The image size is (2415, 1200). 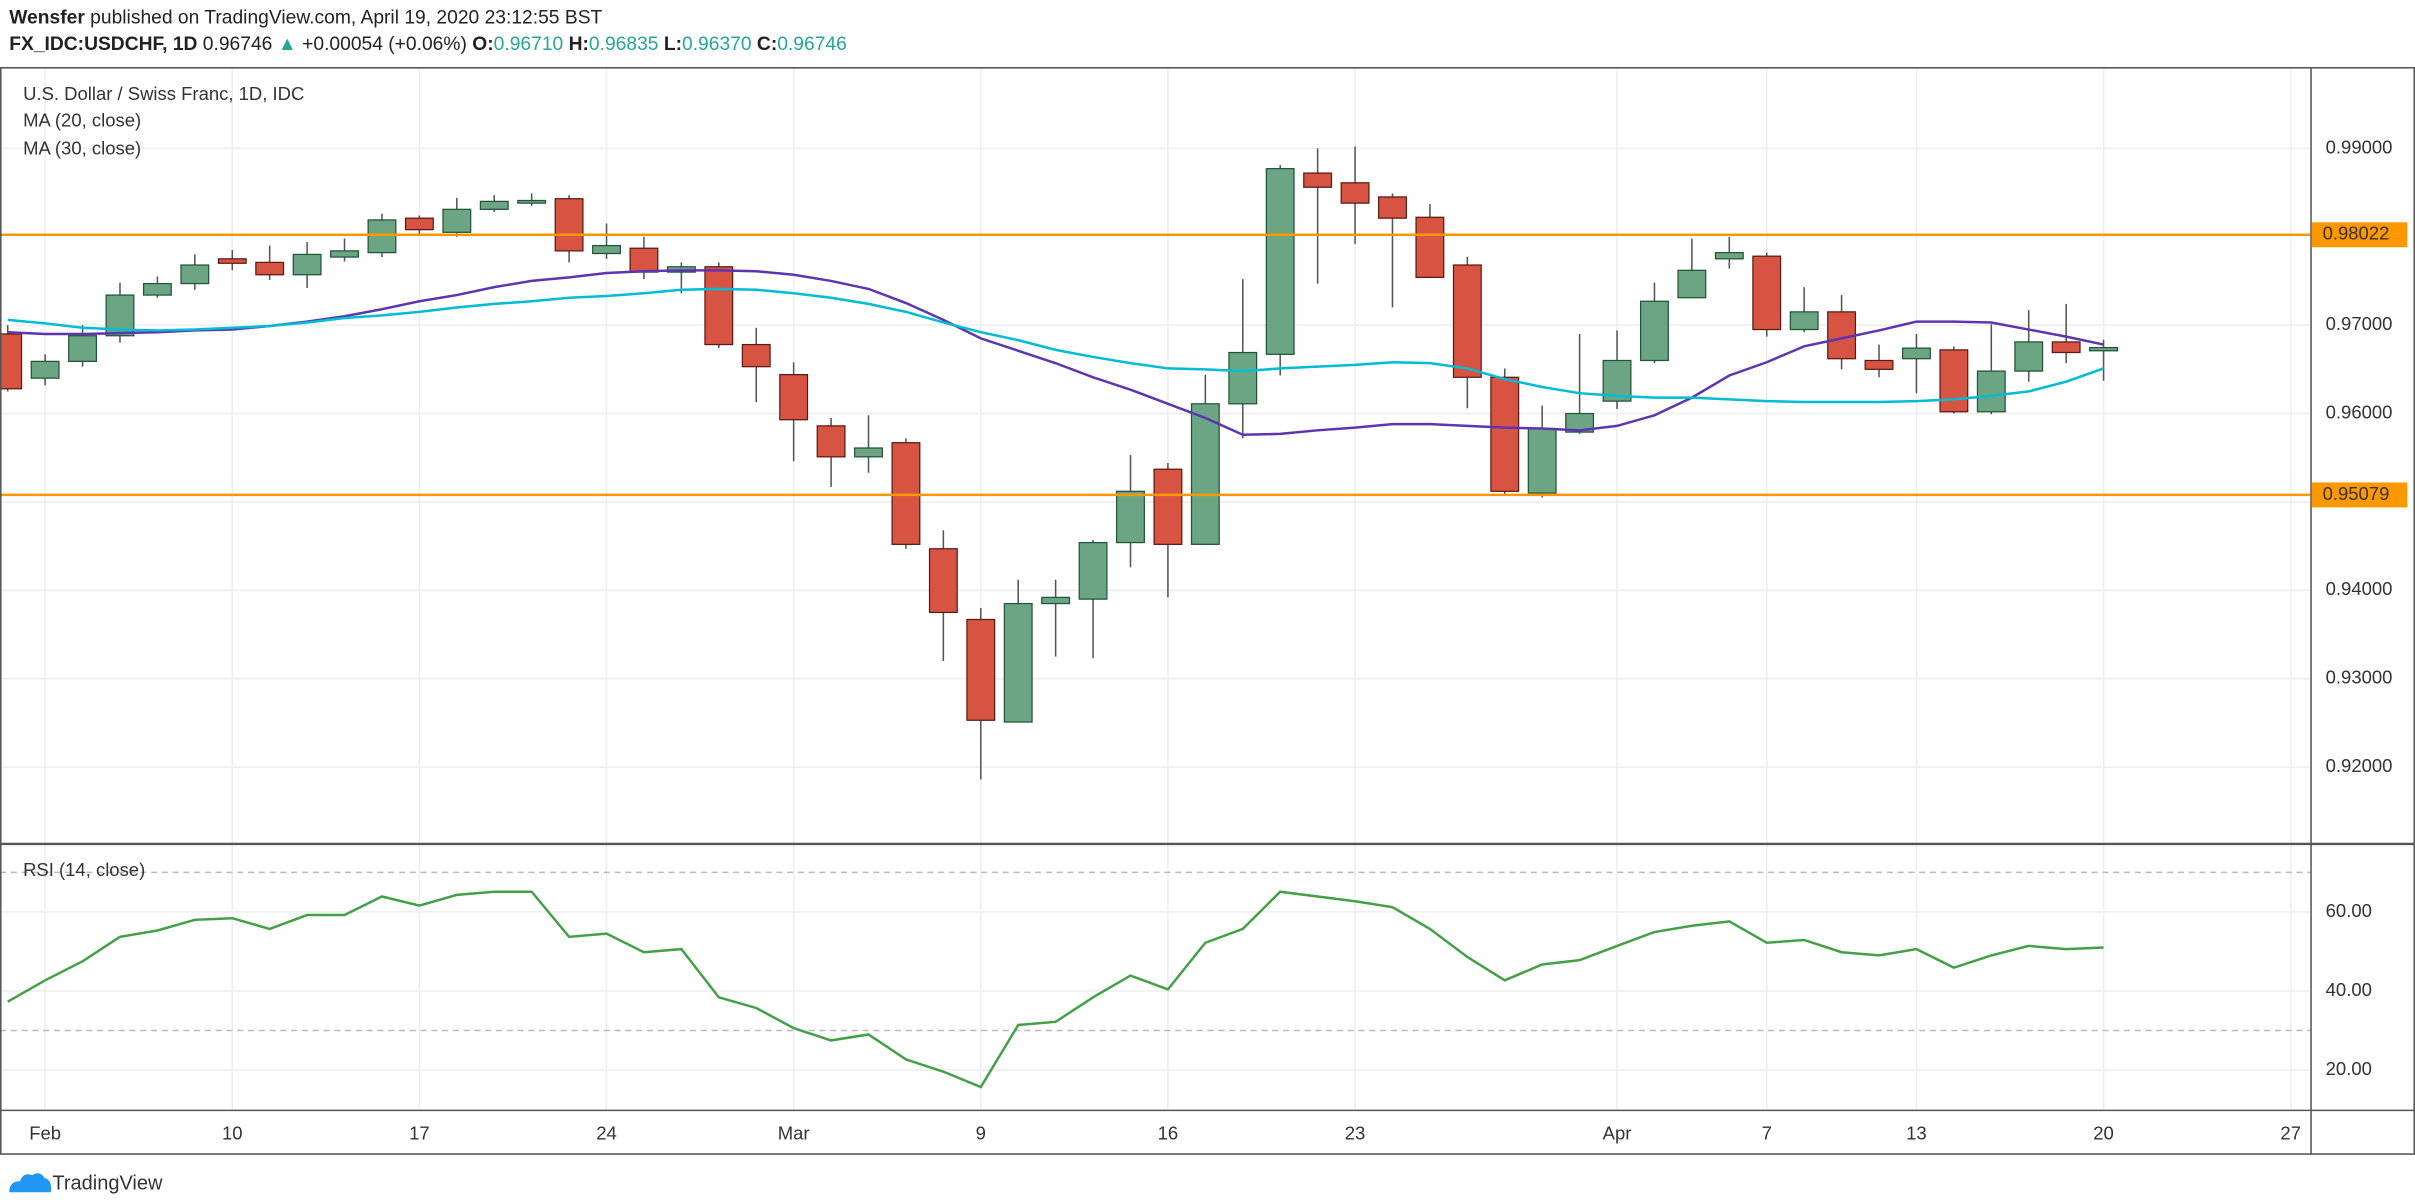 I want to click on y-tick-label: 40.00, so click(x=2349, y=989).